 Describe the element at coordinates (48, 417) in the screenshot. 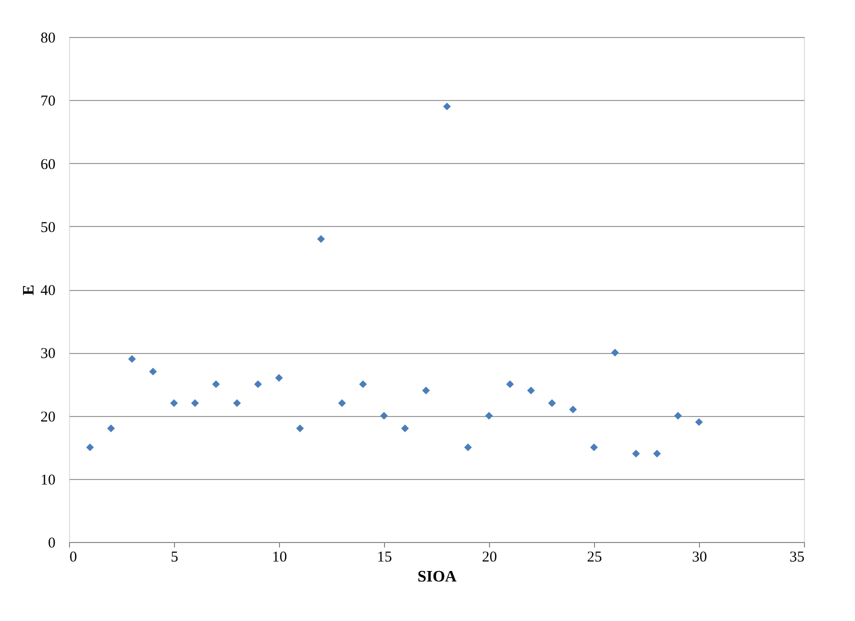

I see `y-tick-label: 20` at that location.